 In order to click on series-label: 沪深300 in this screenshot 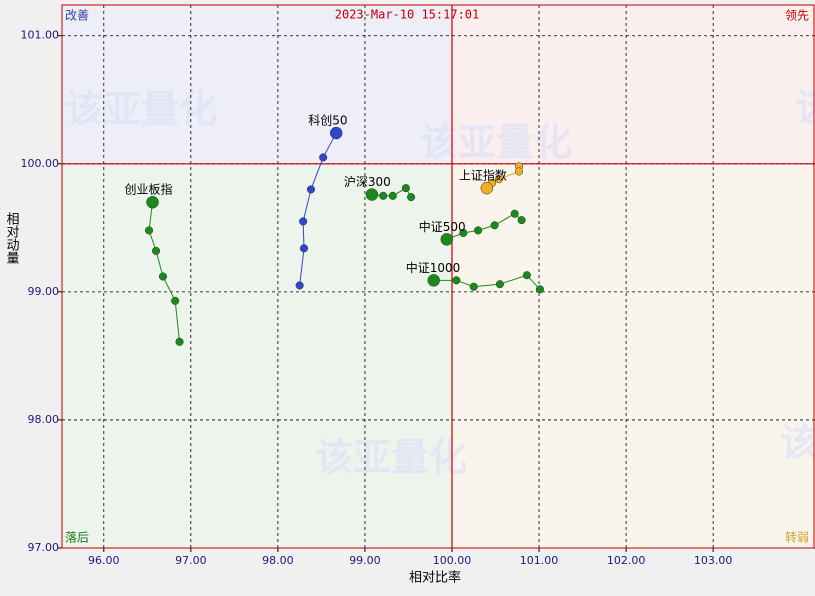, I will do `click(367, 182)`.